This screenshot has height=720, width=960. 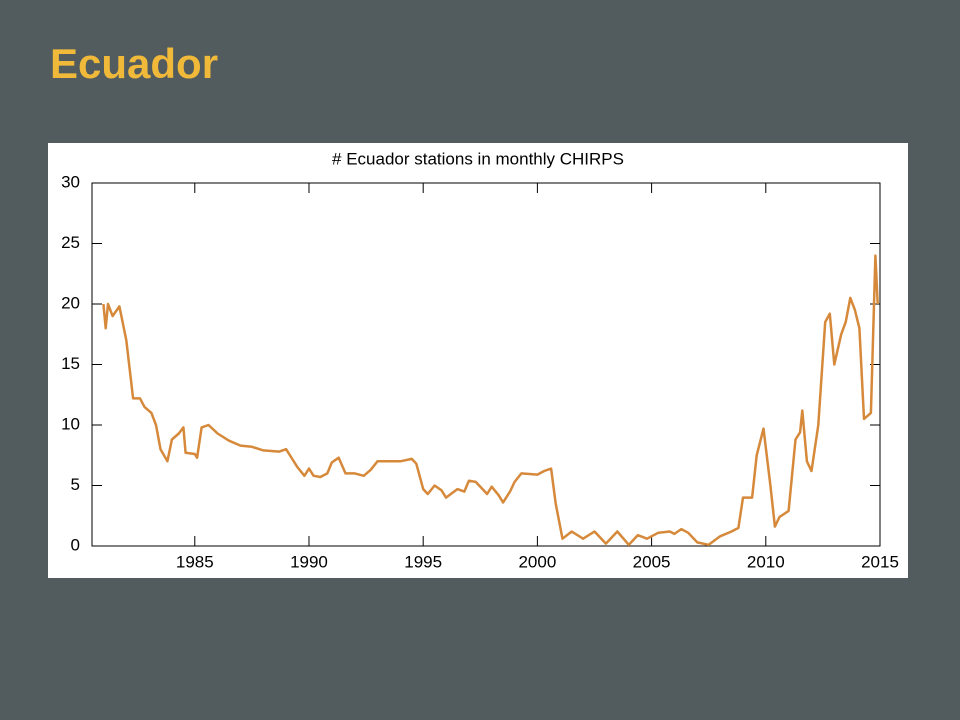 What do you see at coordinates (195, 561) in the screenshot?
I see `x-tick-label: 1985` at bounding box center [195, 561].